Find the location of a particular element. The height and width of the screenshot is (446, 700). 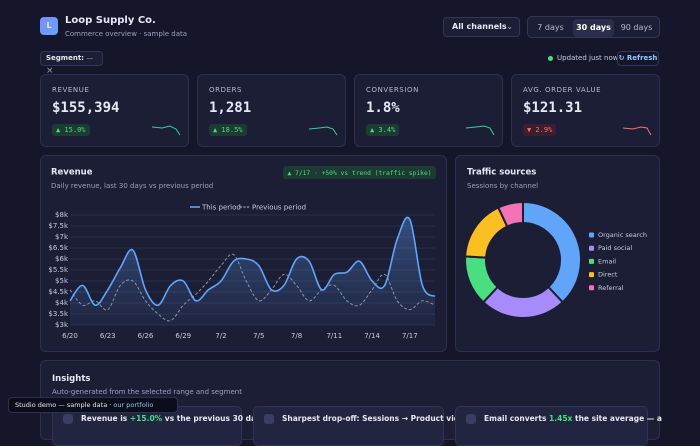

y-tick-label: $5.5k is located at coordinates (58, 270).